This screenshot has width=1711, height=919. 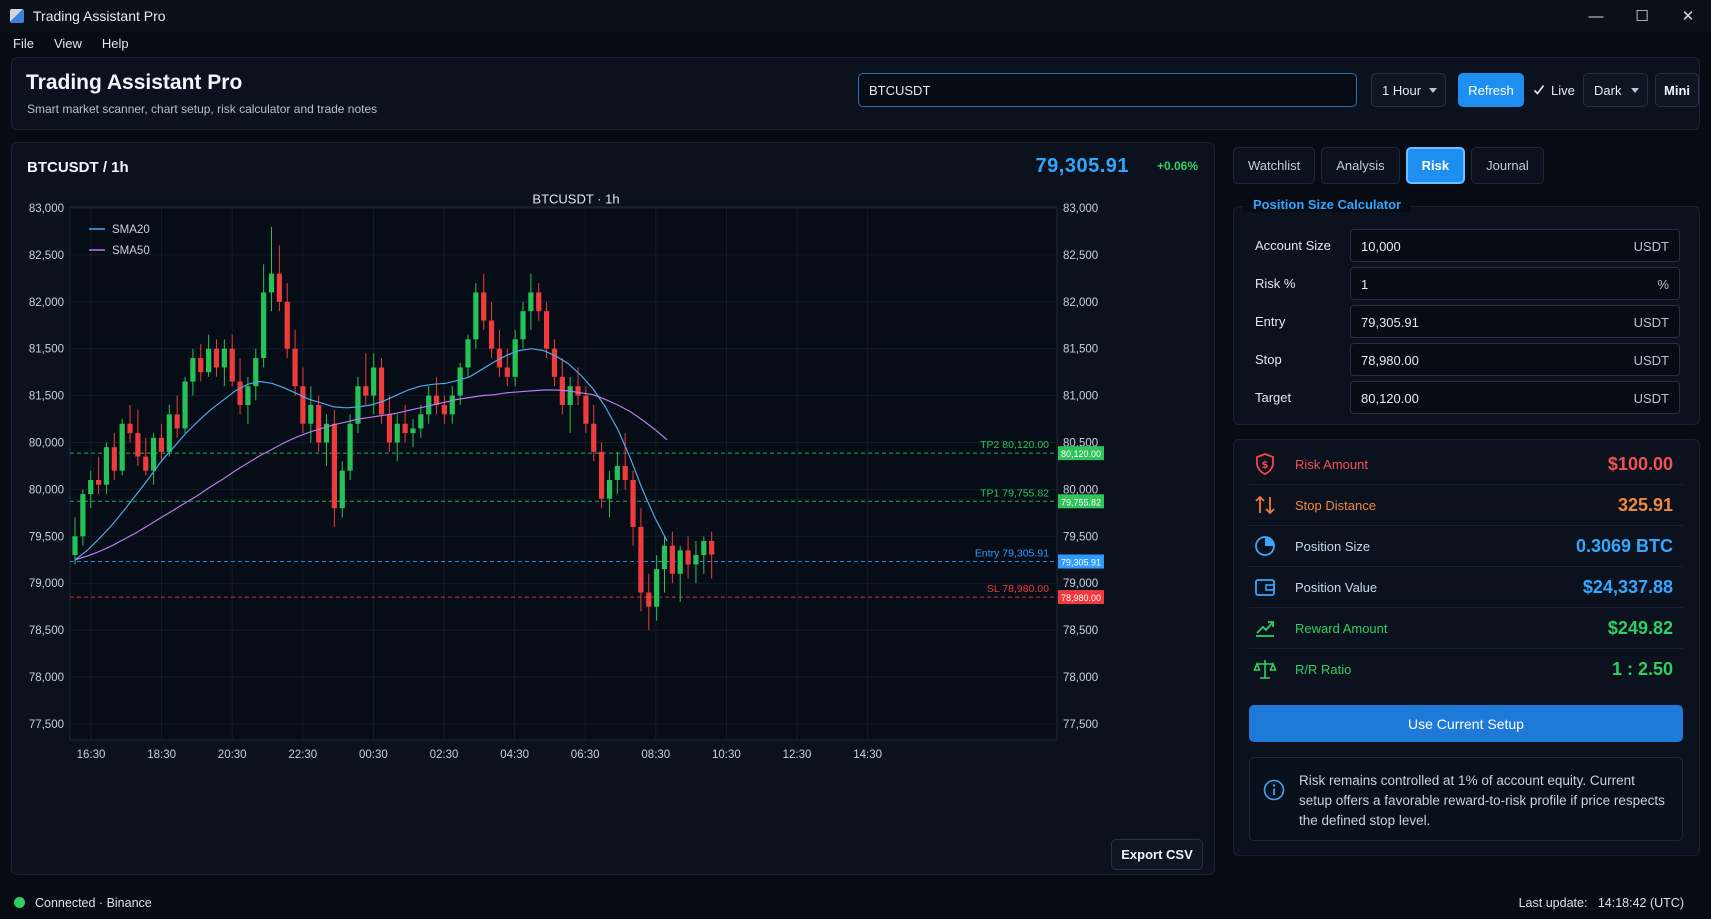 What do you see at coordinates (1515, 397) in the screenshot?
I see `target-field: 80,120.00 USDT` at bounding box center [1515, 397].